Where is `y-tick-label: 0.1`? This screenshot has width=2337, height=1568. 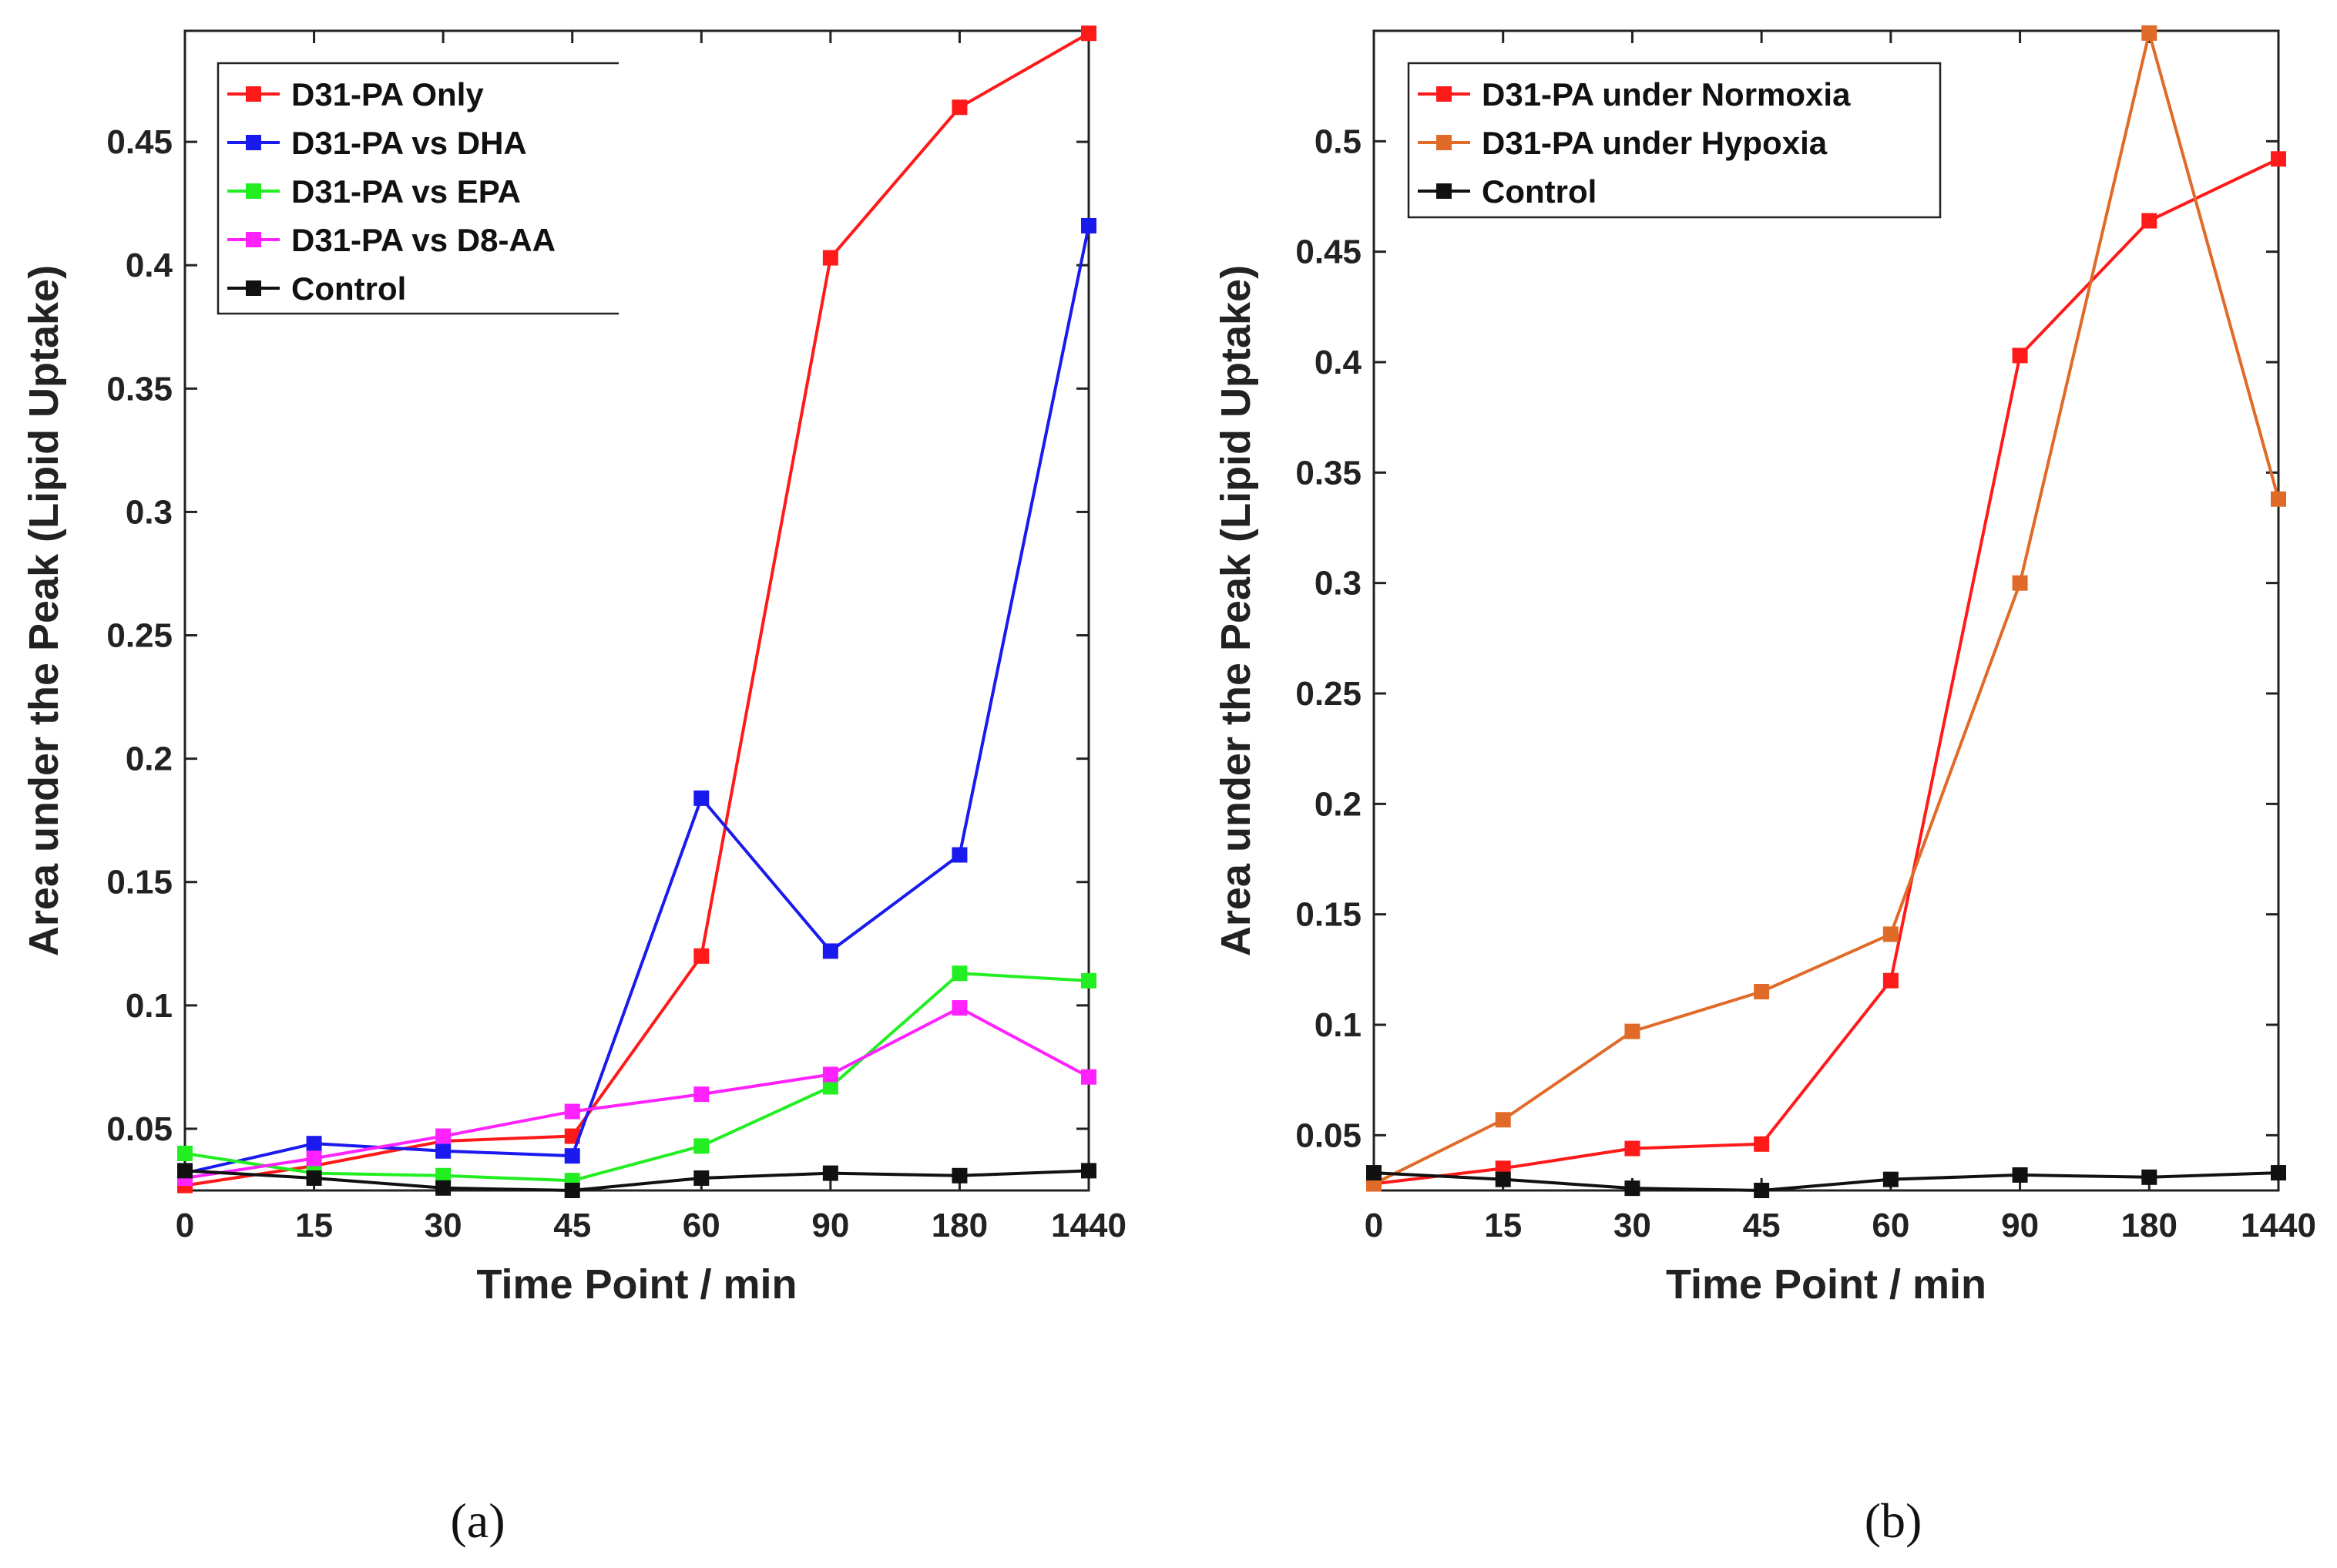
y-tick-label: 0.1 is located at coordinates (1338, 1025).